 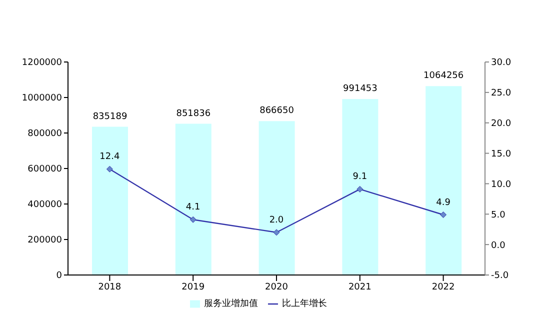 What do you see at coordinates (110, 117) in the screenshot?
I see `data-label: 835189` at bounding box center [110, 117].